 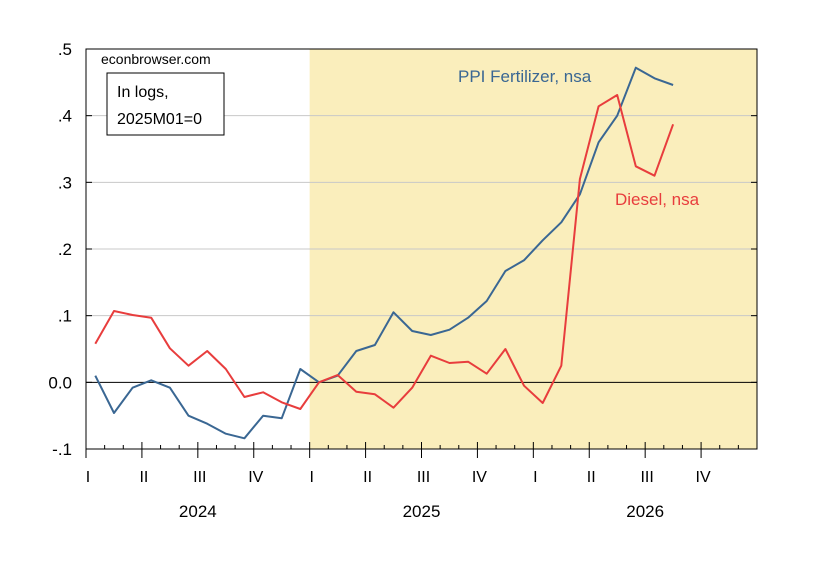 I want to click on note-line-1: In logs,, so click(x=143, y=92).